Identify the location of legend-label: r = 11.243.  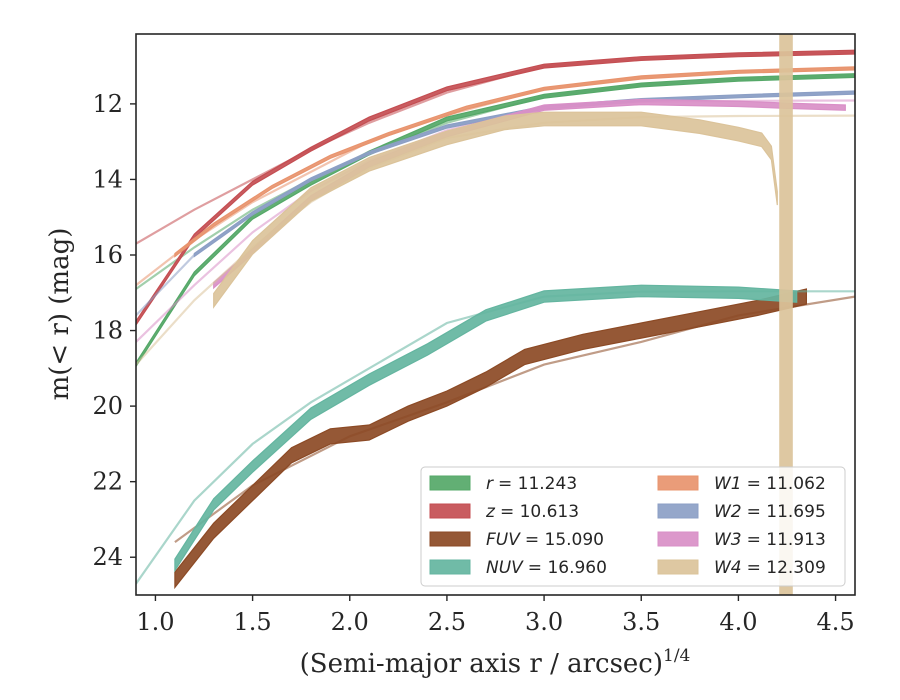
(531, 484).